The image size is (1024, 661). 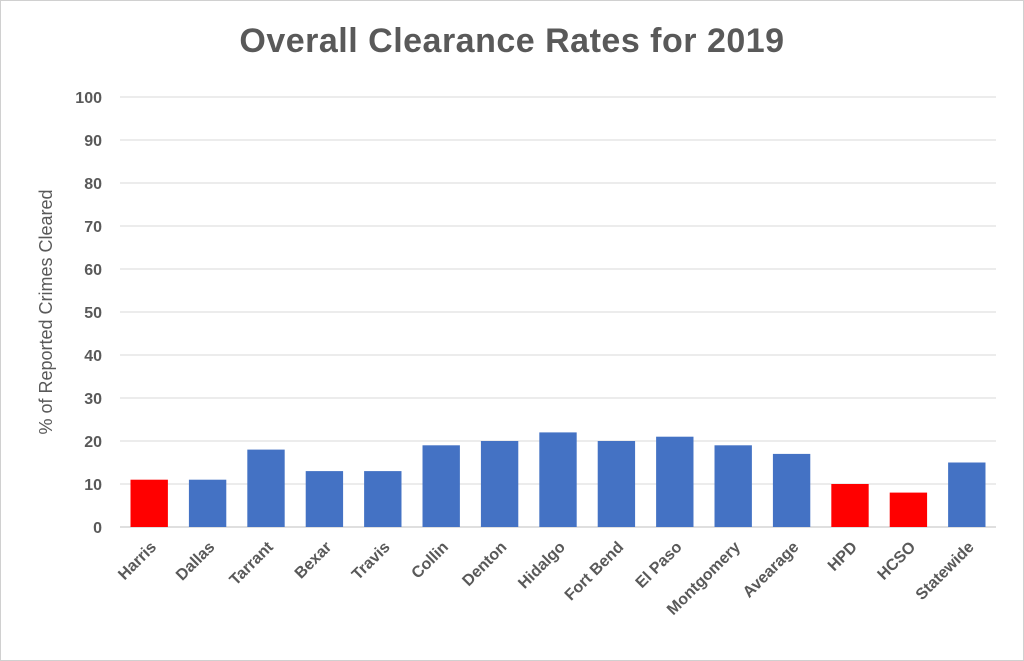 I want to click on x-tick-label: Fort Bend, so click(x=594, y=571).